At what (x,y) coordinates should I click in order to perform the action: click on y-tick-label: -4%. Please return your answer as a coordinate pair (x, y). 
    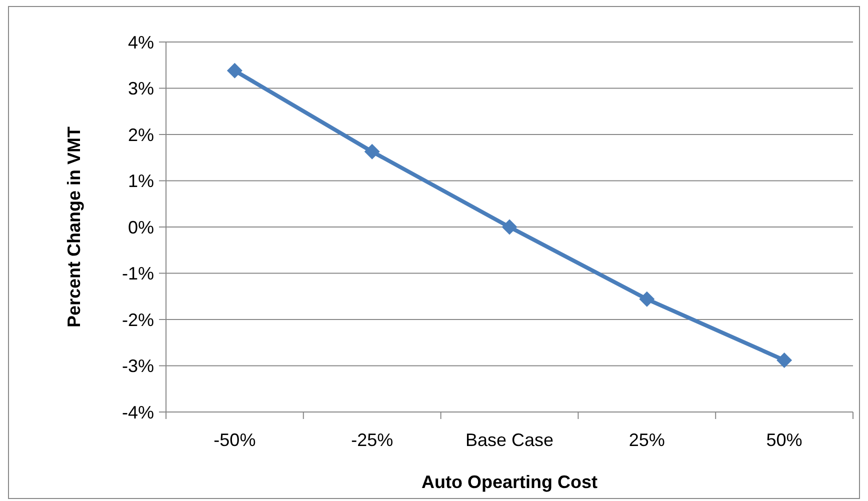
    Looking at the image, I should click on (138, 412).